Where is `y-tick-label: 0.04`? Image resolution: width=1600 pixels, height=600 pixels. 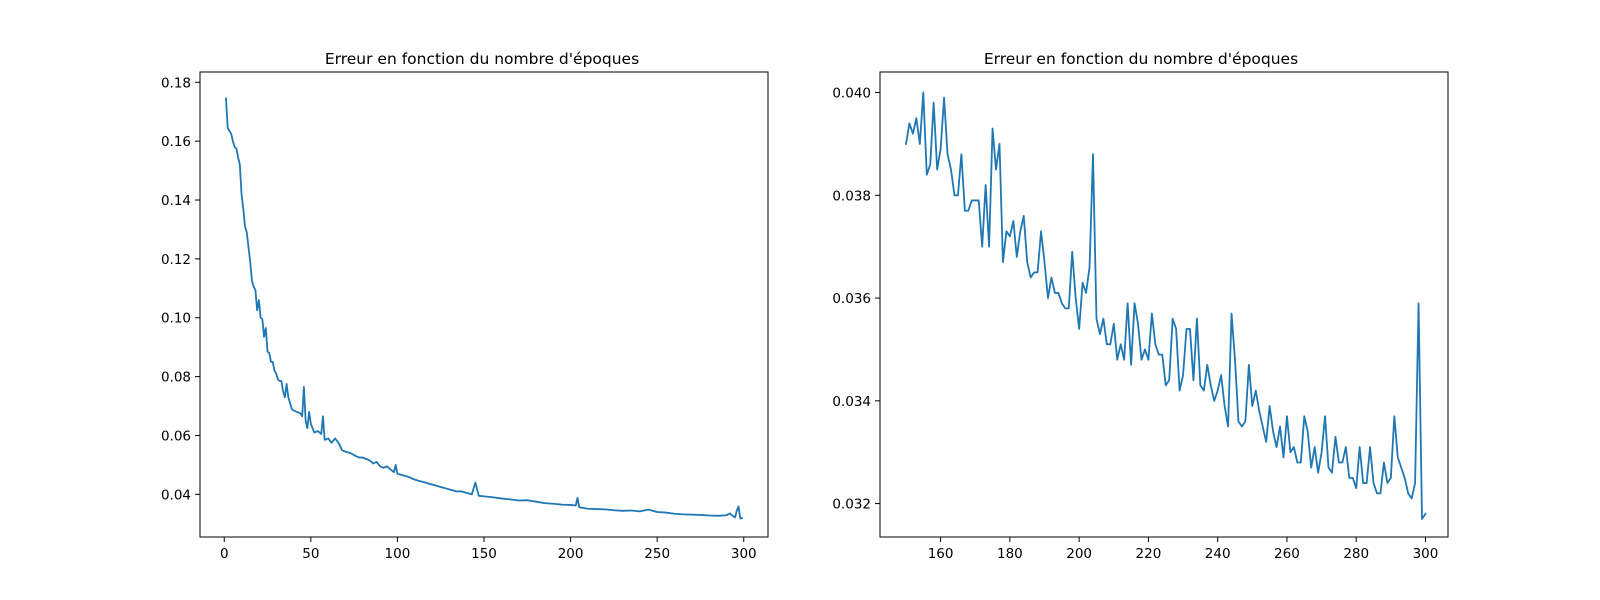
y-tick-label: 0.04 is located at coordinates (176, 495).